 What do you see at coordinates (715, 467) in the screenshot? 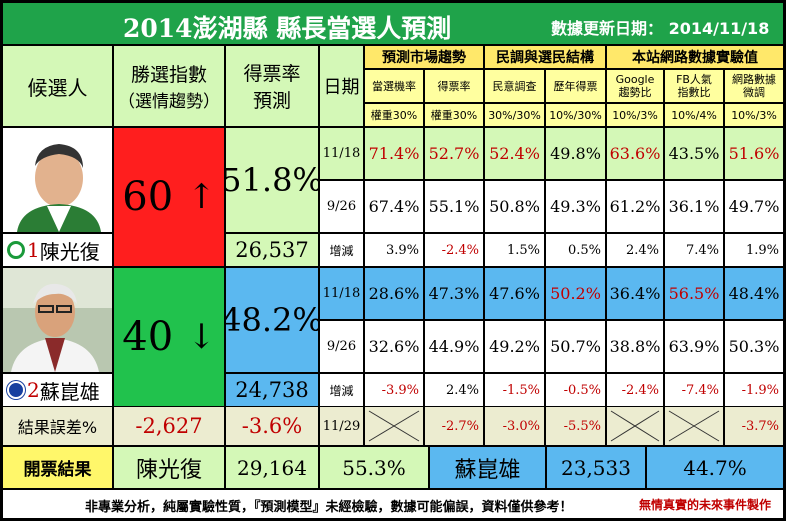
I see `result-c2-rate: 44.7%` at bounding box center [715, 467].